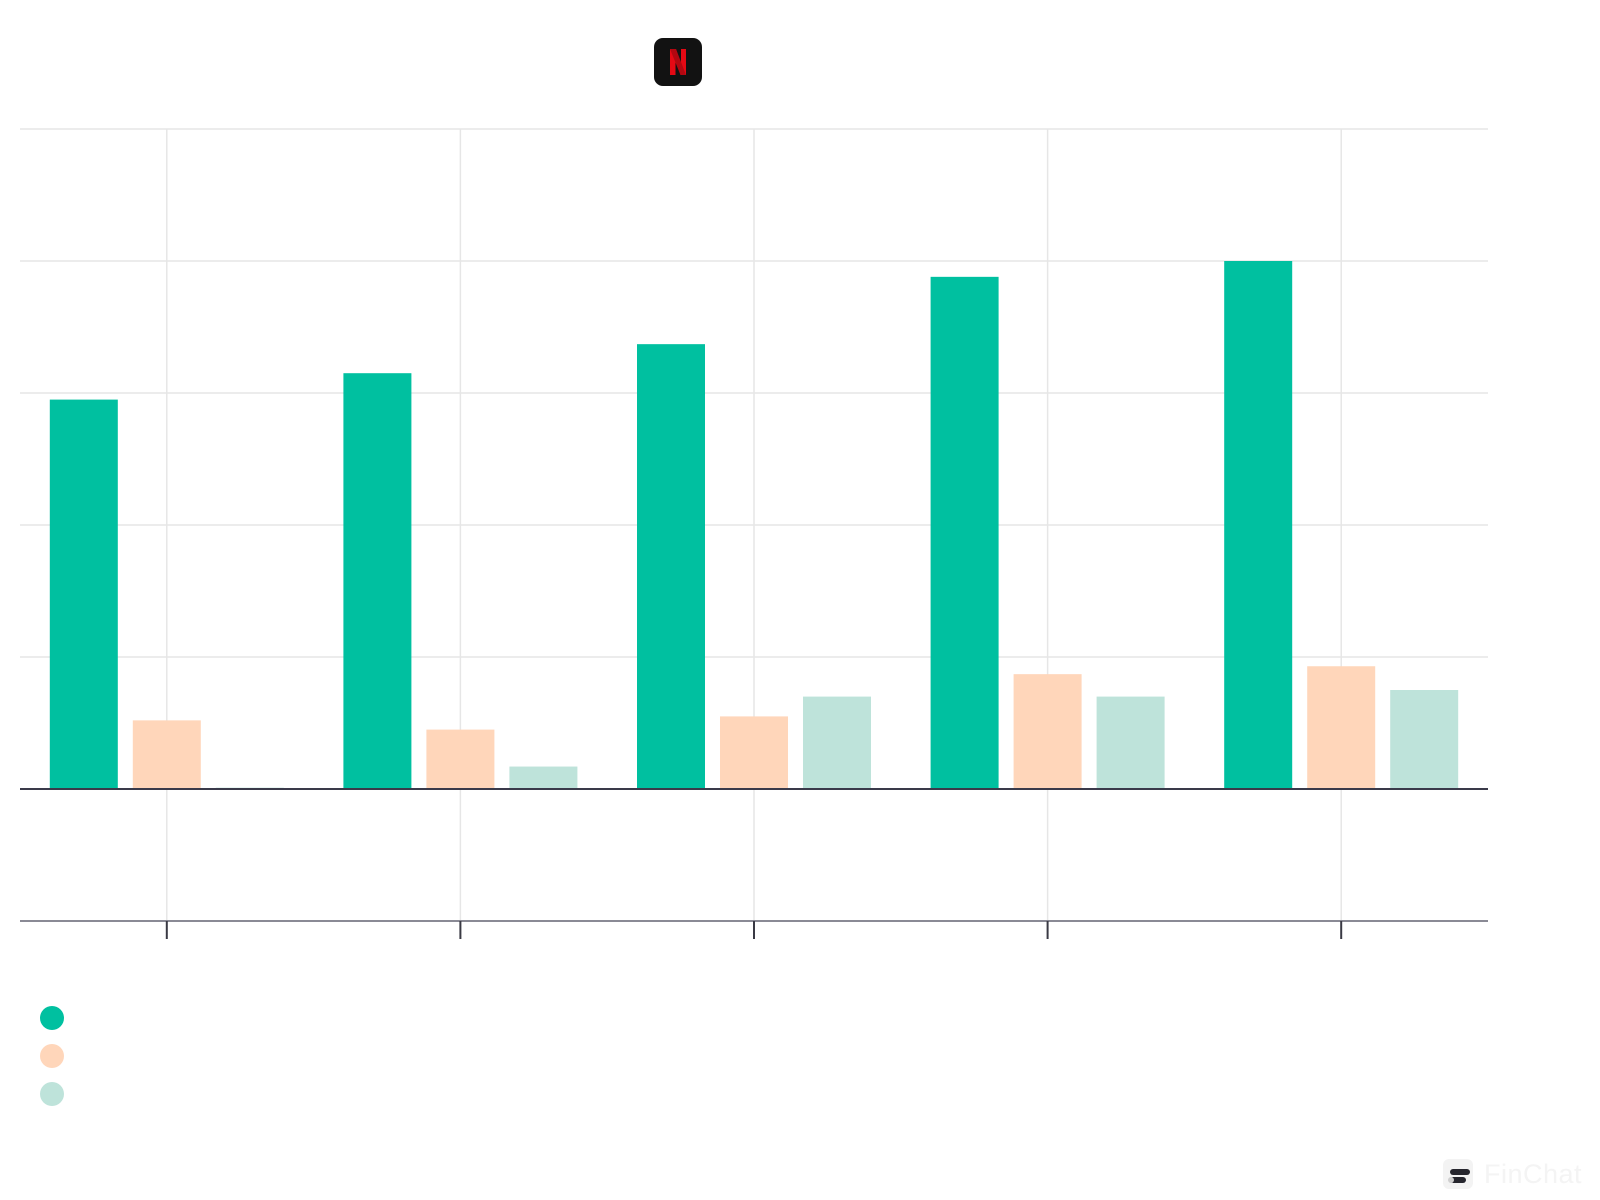  What do you see at coordinates (754, 863) in the screenshot?
I see `x-axis` at bounding box center [754, 863].